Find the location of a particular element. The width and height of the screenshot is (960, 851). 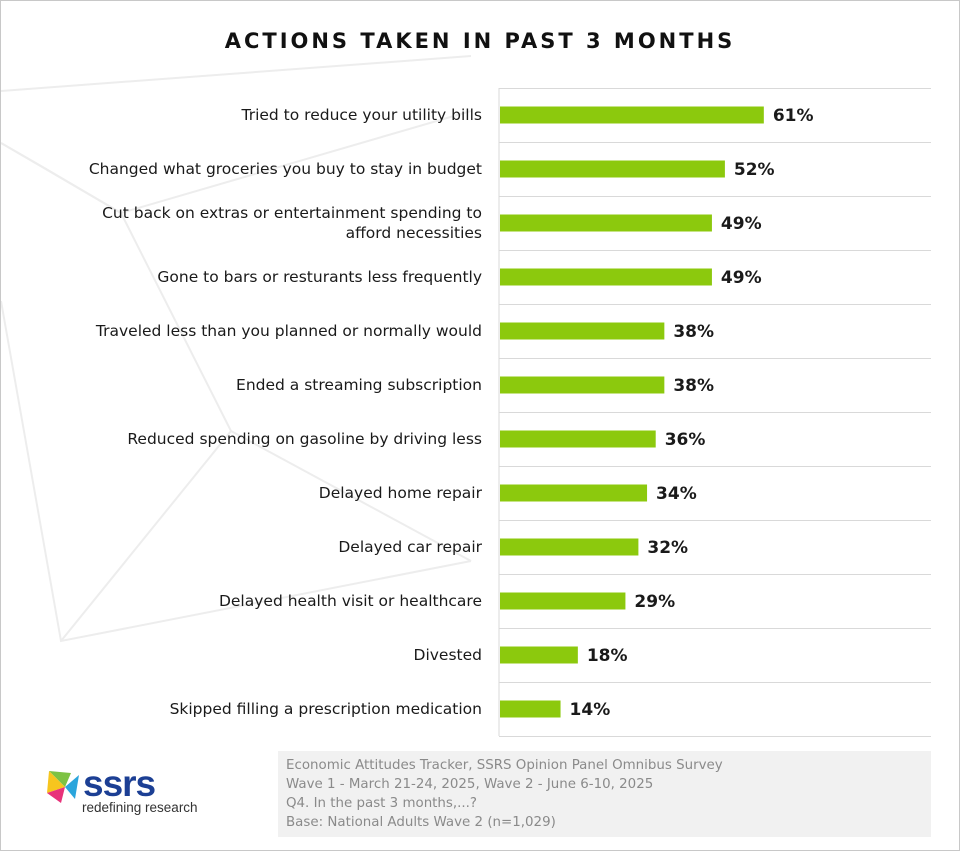

value-label: 29% is located at coordinates (654, 602).